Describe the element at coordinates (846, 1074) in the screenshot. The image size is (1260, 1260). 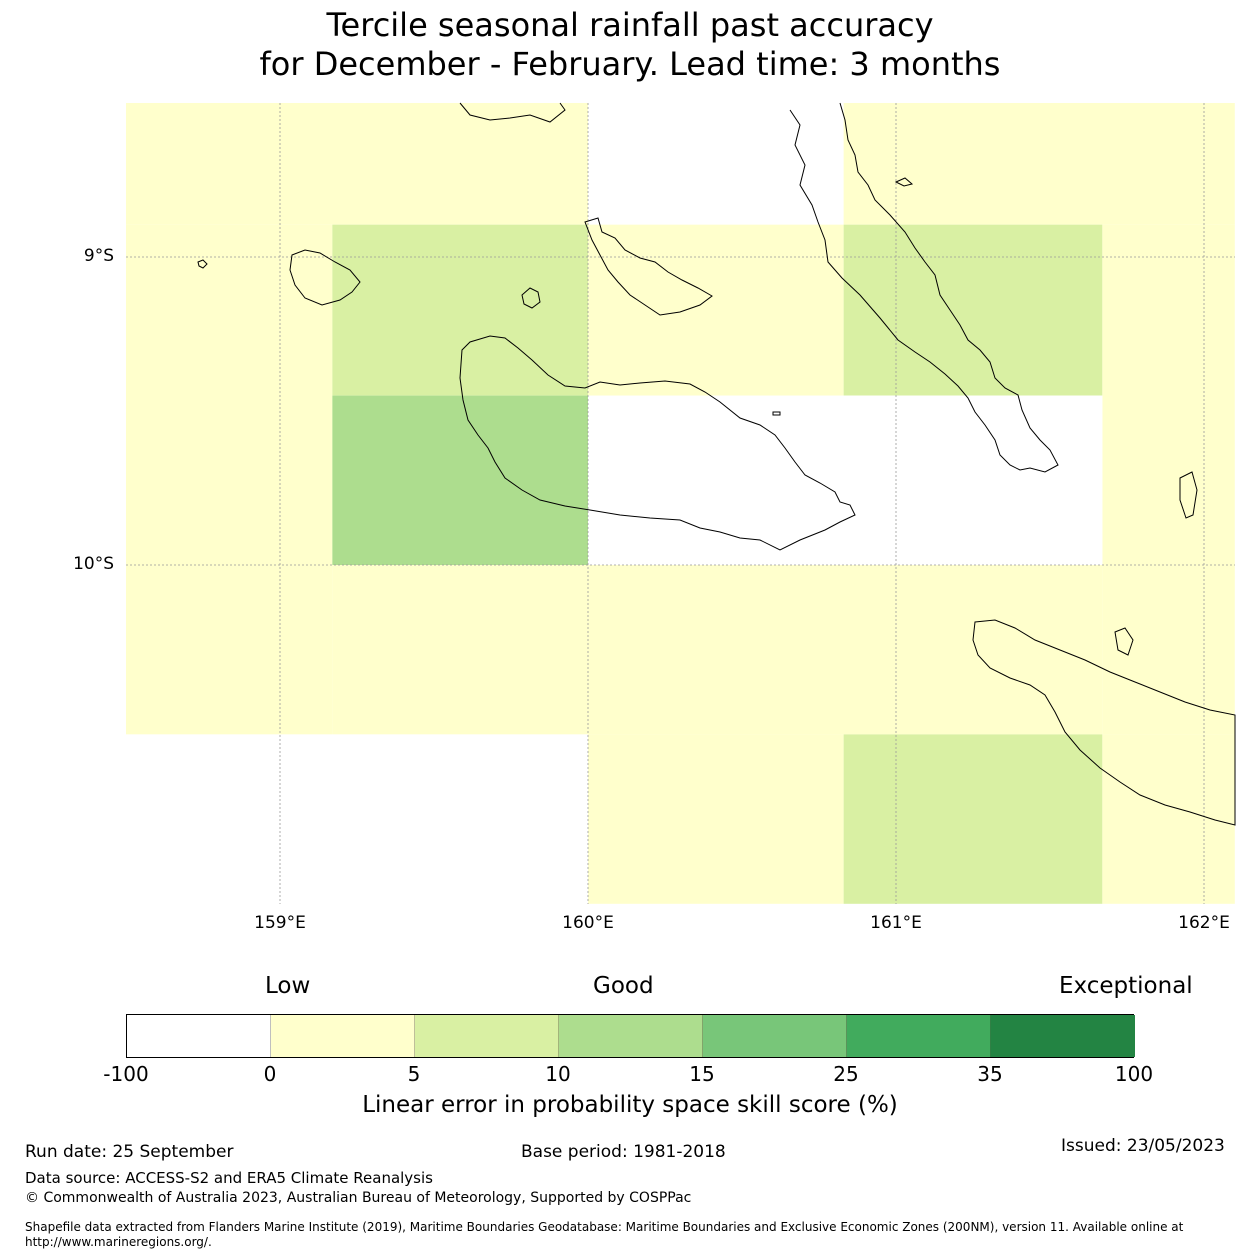
I see `colorbar-tick: 25` at that location.